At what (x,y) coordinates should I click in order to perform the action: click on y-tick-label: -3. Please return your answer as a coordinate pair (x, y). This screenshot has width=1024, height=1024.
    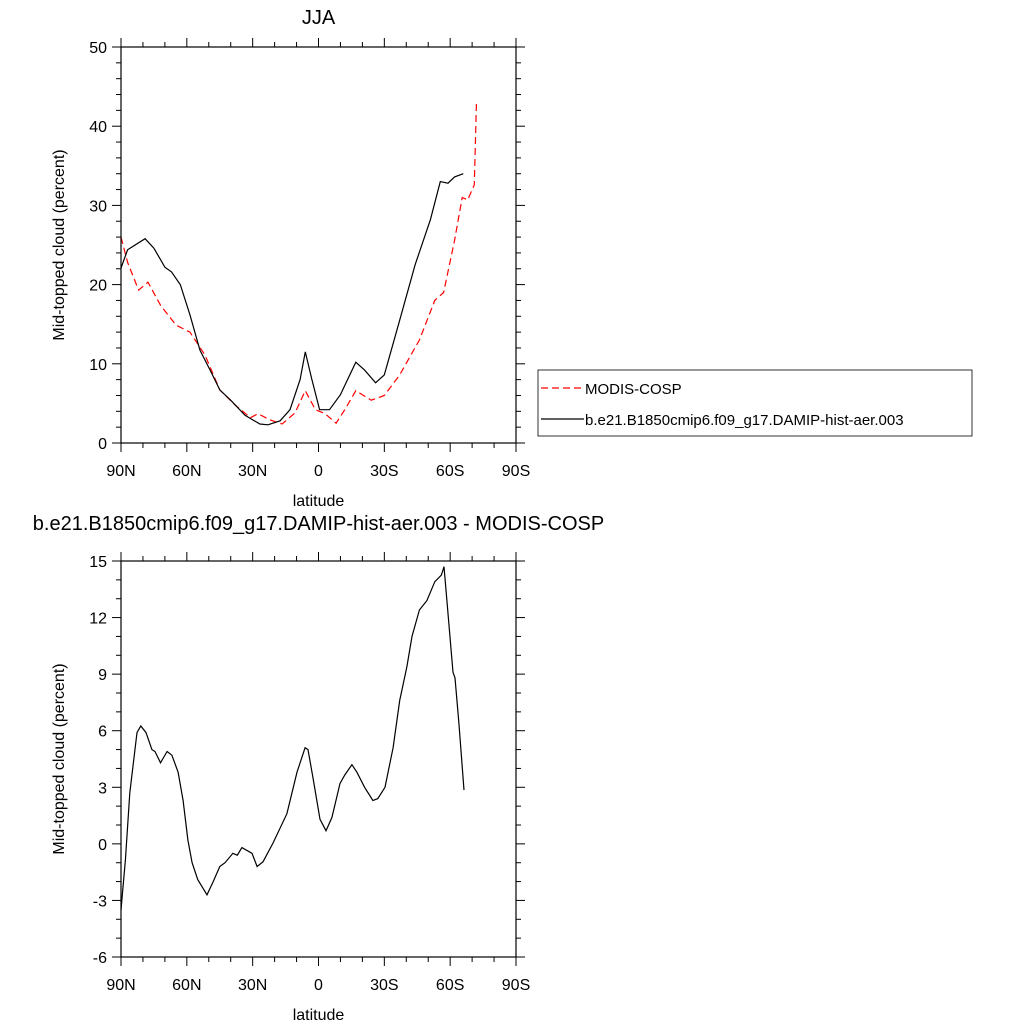
    Looking at the image, I should click on (100, 901).